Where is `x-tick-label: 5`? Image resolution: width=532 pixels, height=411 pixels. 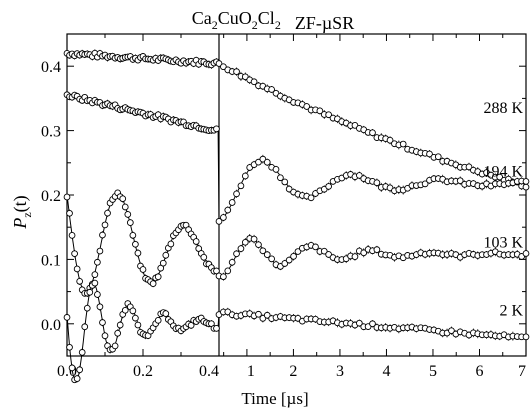
x-tick-label: 5 is located at coordinates (433, 371).